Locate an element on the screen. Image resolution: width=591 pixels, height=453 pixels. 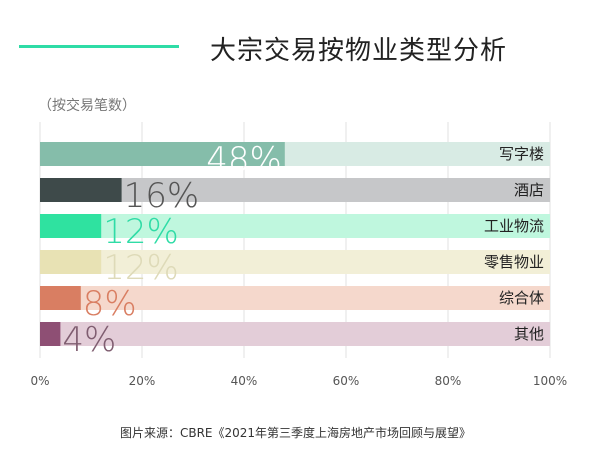
category-label: 工业物流 is located at coordinates (514, 226).